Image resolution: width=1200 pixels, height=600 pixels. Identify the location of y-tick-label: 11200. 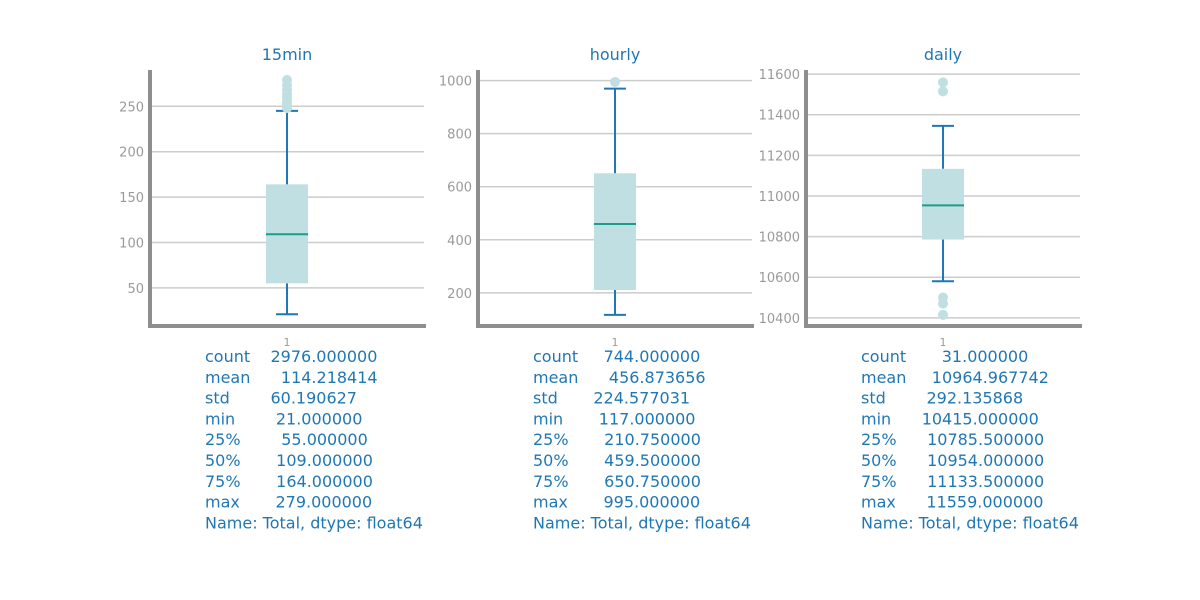
(779, 156).